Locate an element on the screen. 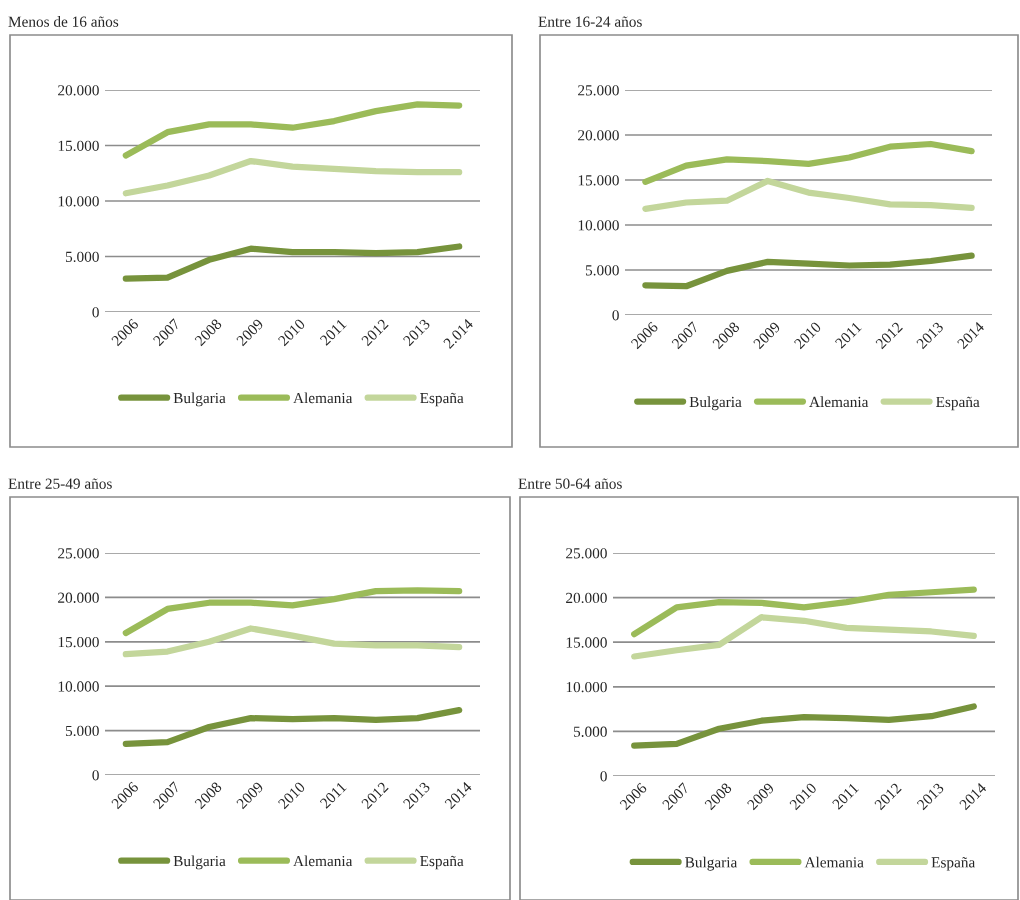  chart-title: Entre 50-64 años is located at coordinates (570, 483).